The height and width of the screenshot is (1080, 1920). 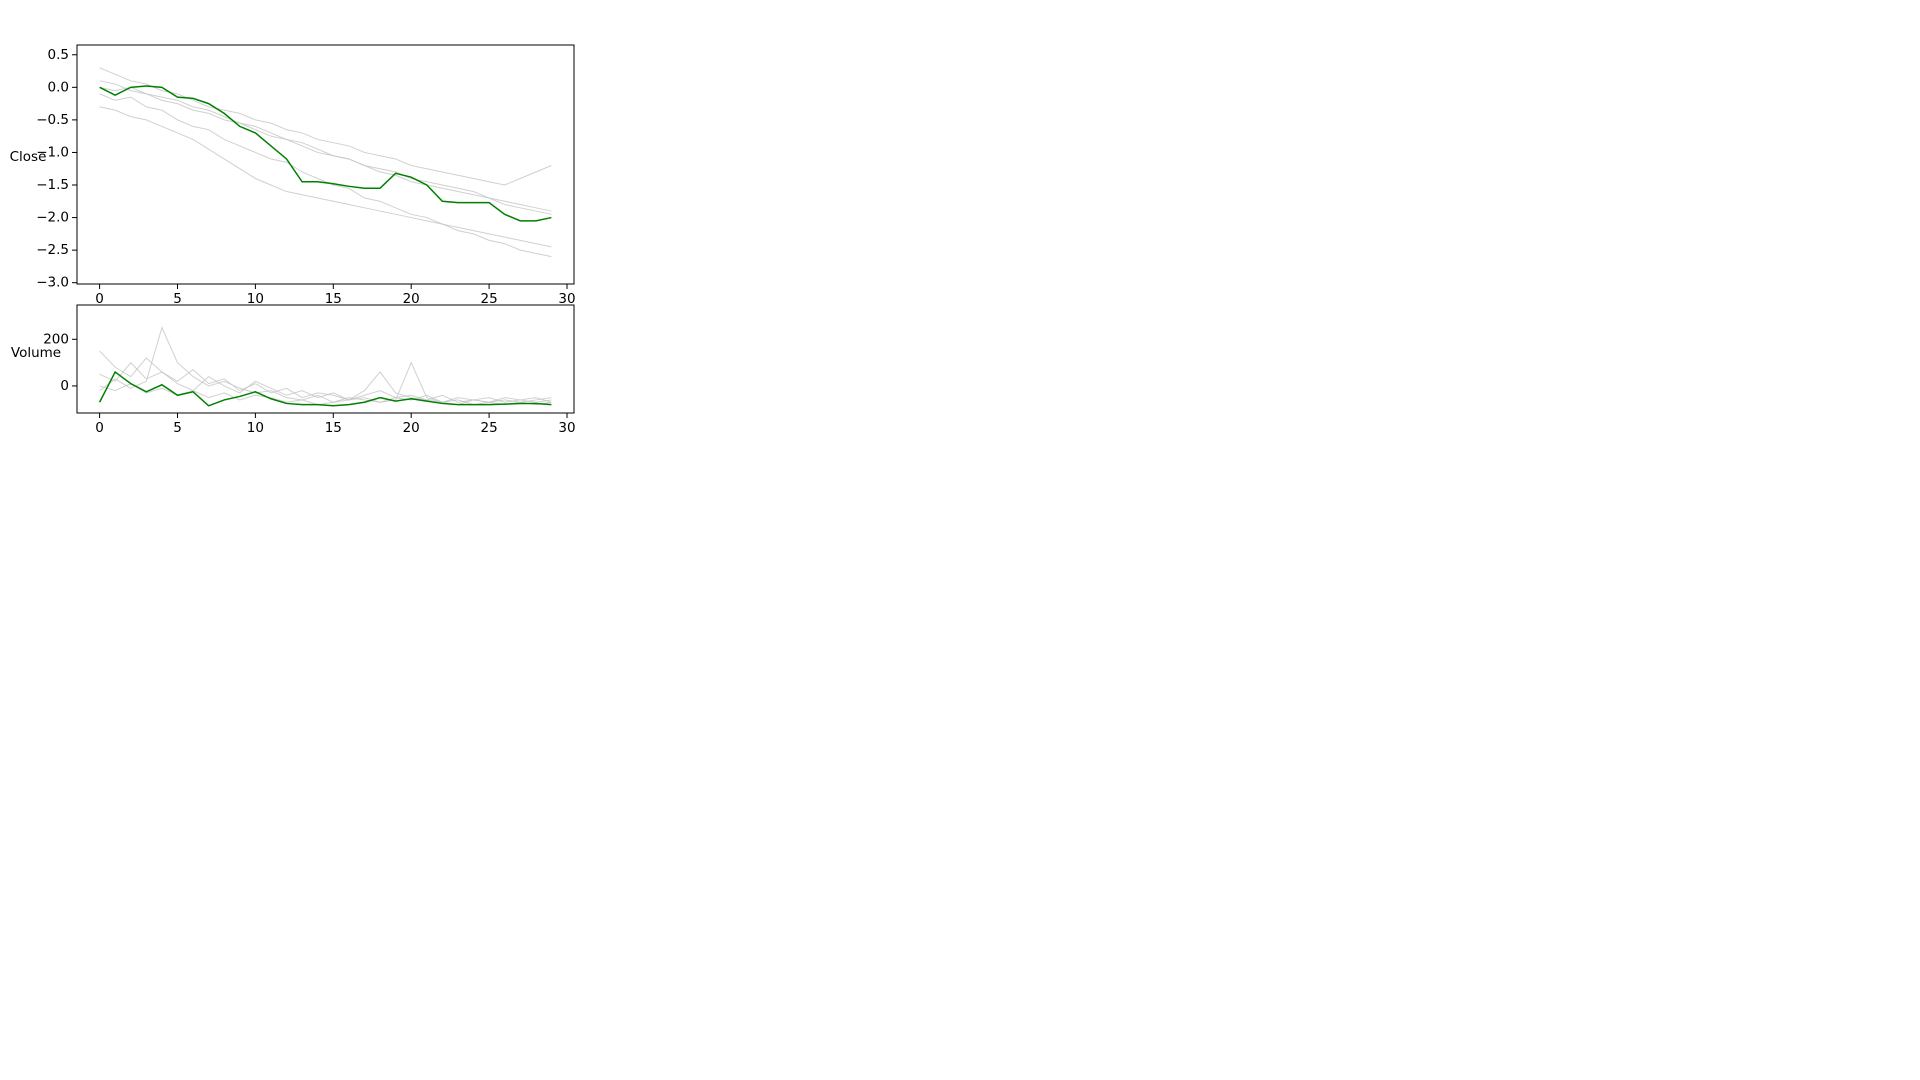 What do you see at coordinates (52, 283) in the screenshot?
I see `y-tick-label: −3.0` at bounding box center [52, 283].